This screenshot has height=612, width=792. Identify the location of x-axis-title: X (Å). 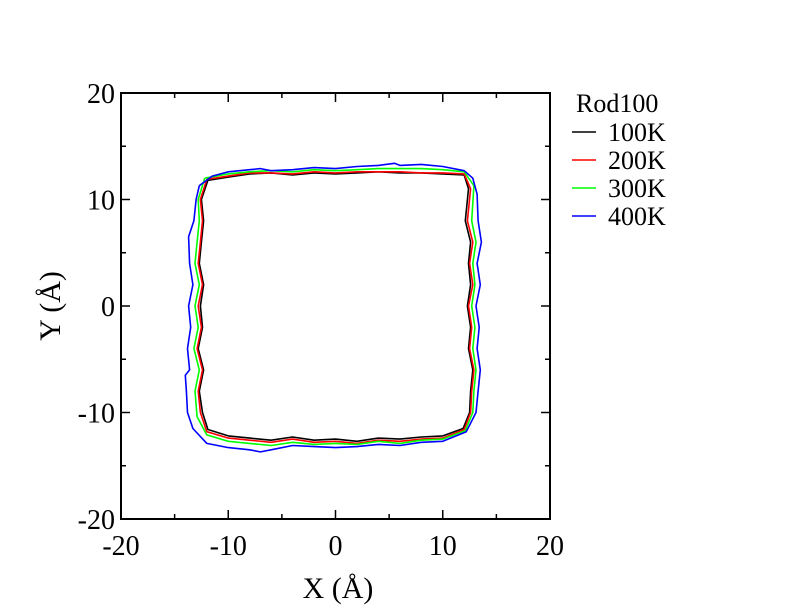
(338, 588).